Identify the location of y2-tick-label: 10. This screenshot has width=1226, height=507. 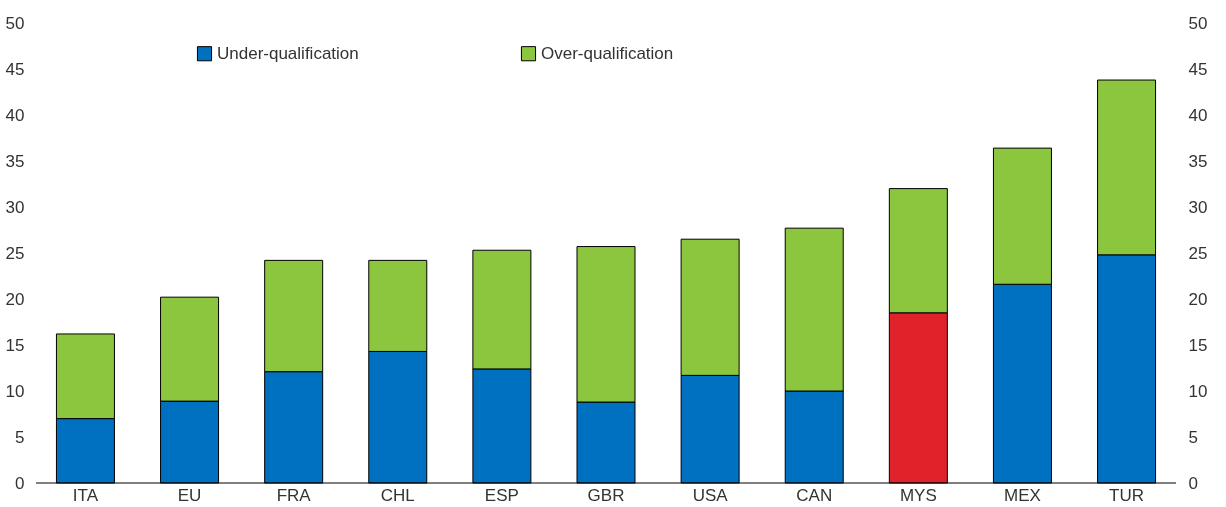
(1198, 391).